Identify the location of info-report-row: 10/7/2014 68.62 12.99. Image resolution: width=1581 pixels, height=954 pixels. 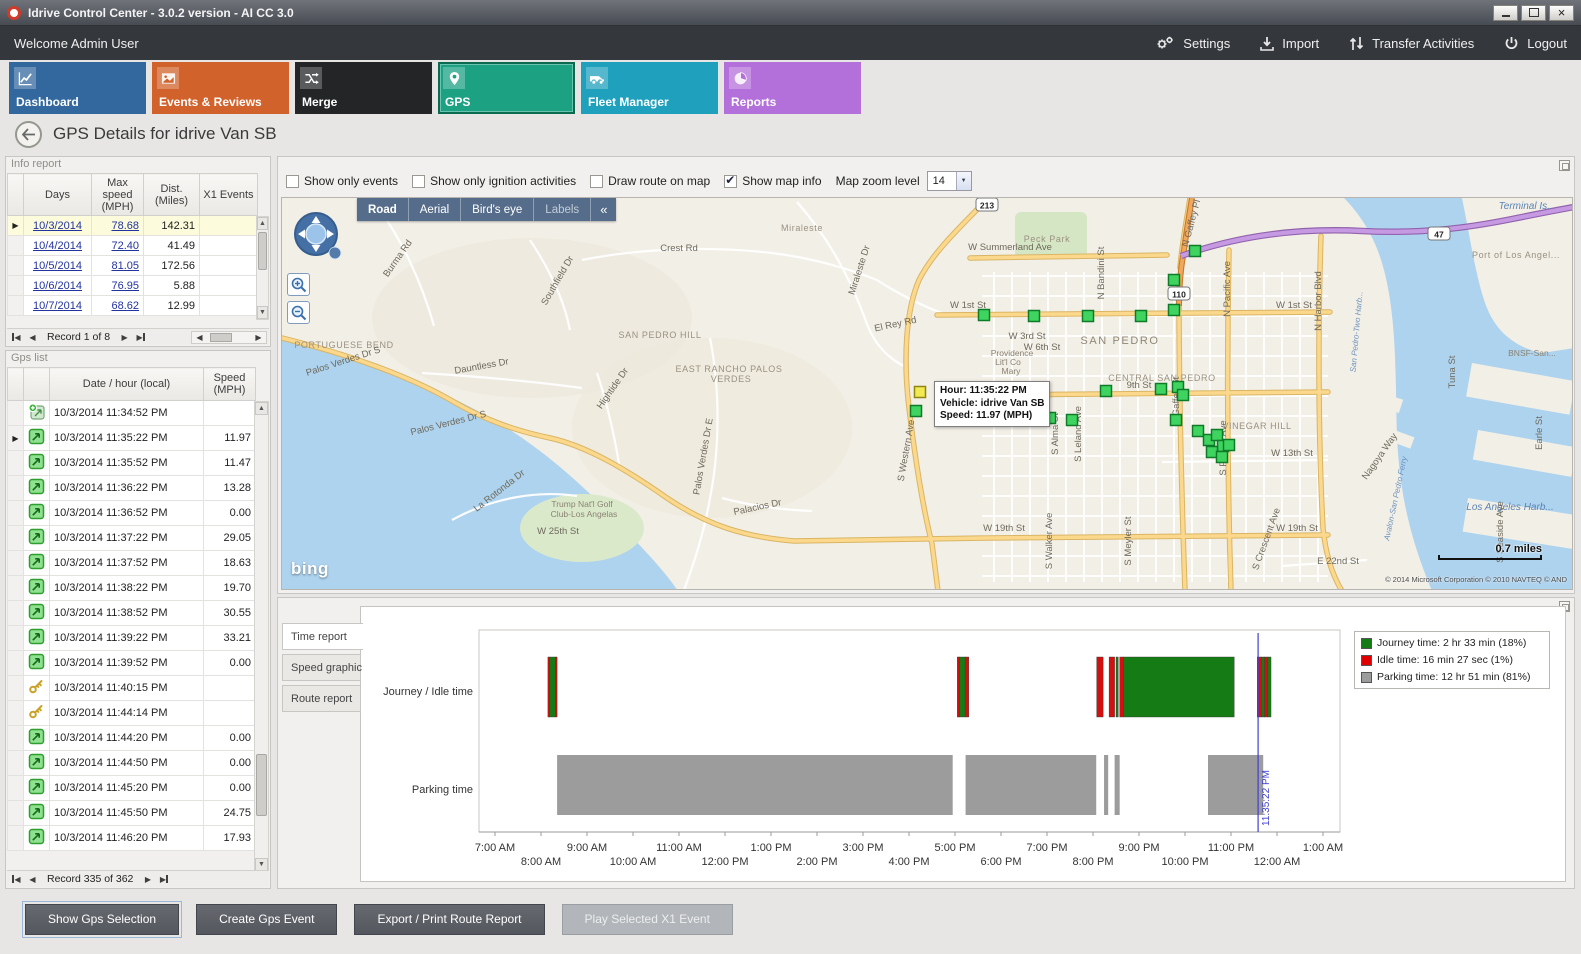
(132, 305).